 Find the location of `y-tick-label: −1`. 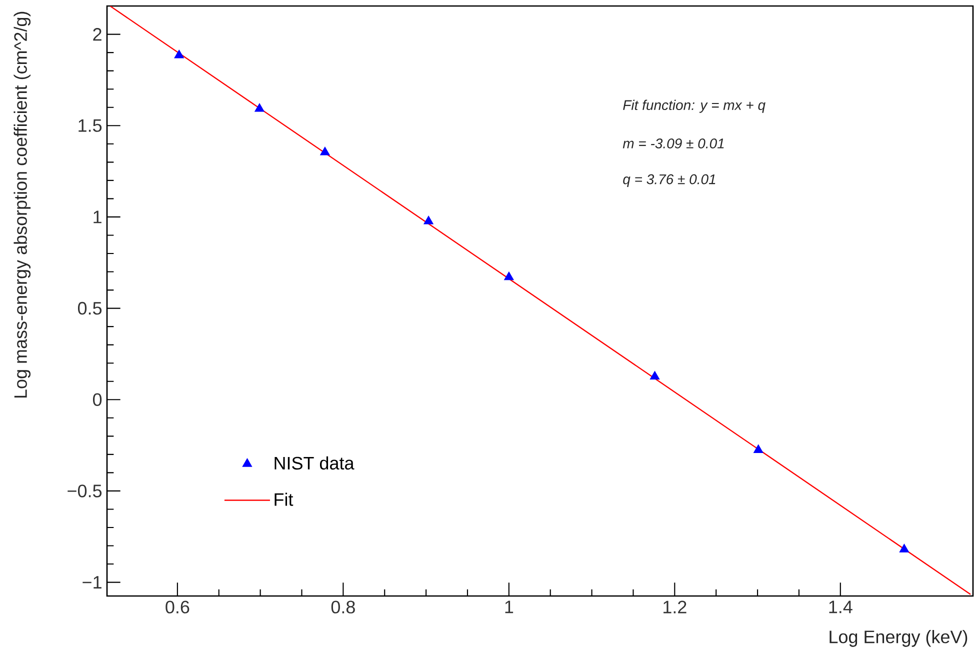

y-tick-label: −1 is located at coordinates (92, 582).